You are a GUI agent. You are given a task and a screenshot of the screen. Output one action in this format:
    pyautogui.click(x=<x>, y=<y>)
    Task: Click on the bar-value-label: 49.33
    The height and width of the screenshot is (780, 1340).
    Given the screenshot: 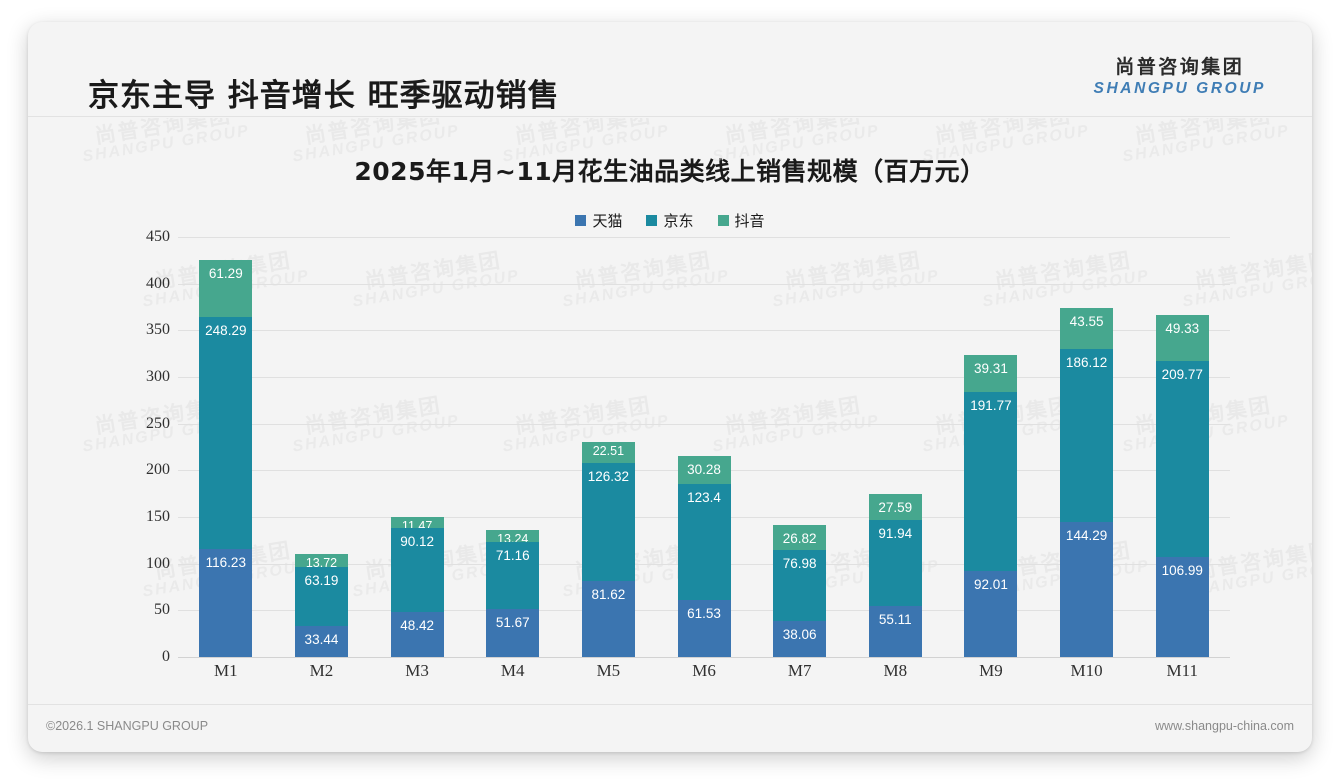 What is the action you would take?
    pyautogui.click(x=1182, y=329)
    